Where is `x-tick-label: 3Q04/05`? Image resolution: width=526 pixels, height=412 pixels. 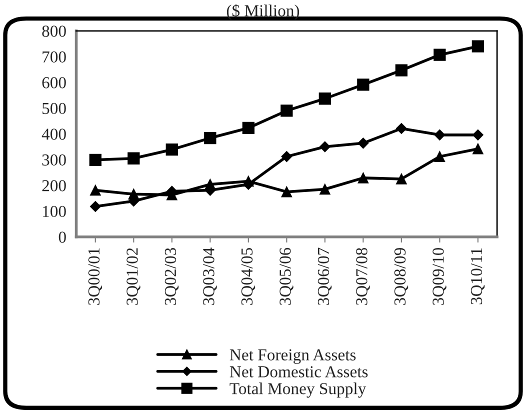 x-tick-label: 3Q04/05 is located at coordinates (248, 276).